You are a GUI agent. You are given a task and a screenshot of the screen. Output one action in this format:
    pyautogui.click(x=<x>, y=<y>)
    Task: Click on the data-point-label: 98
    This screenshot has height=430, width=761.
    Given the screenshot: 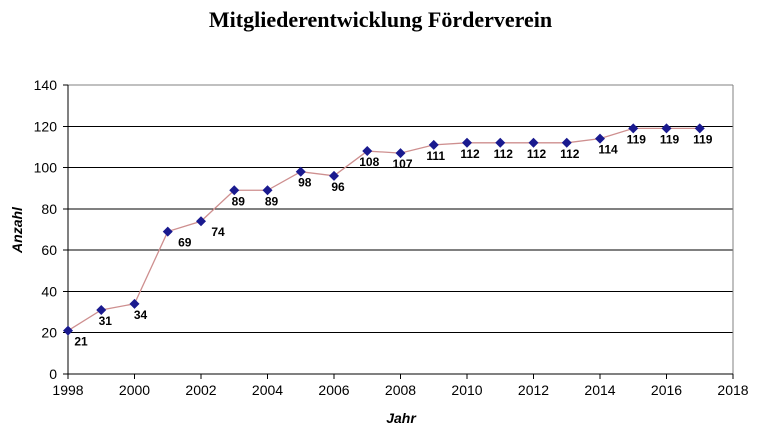 What is the action you would take?
    pyautogui.click(x=305, y=183)
    